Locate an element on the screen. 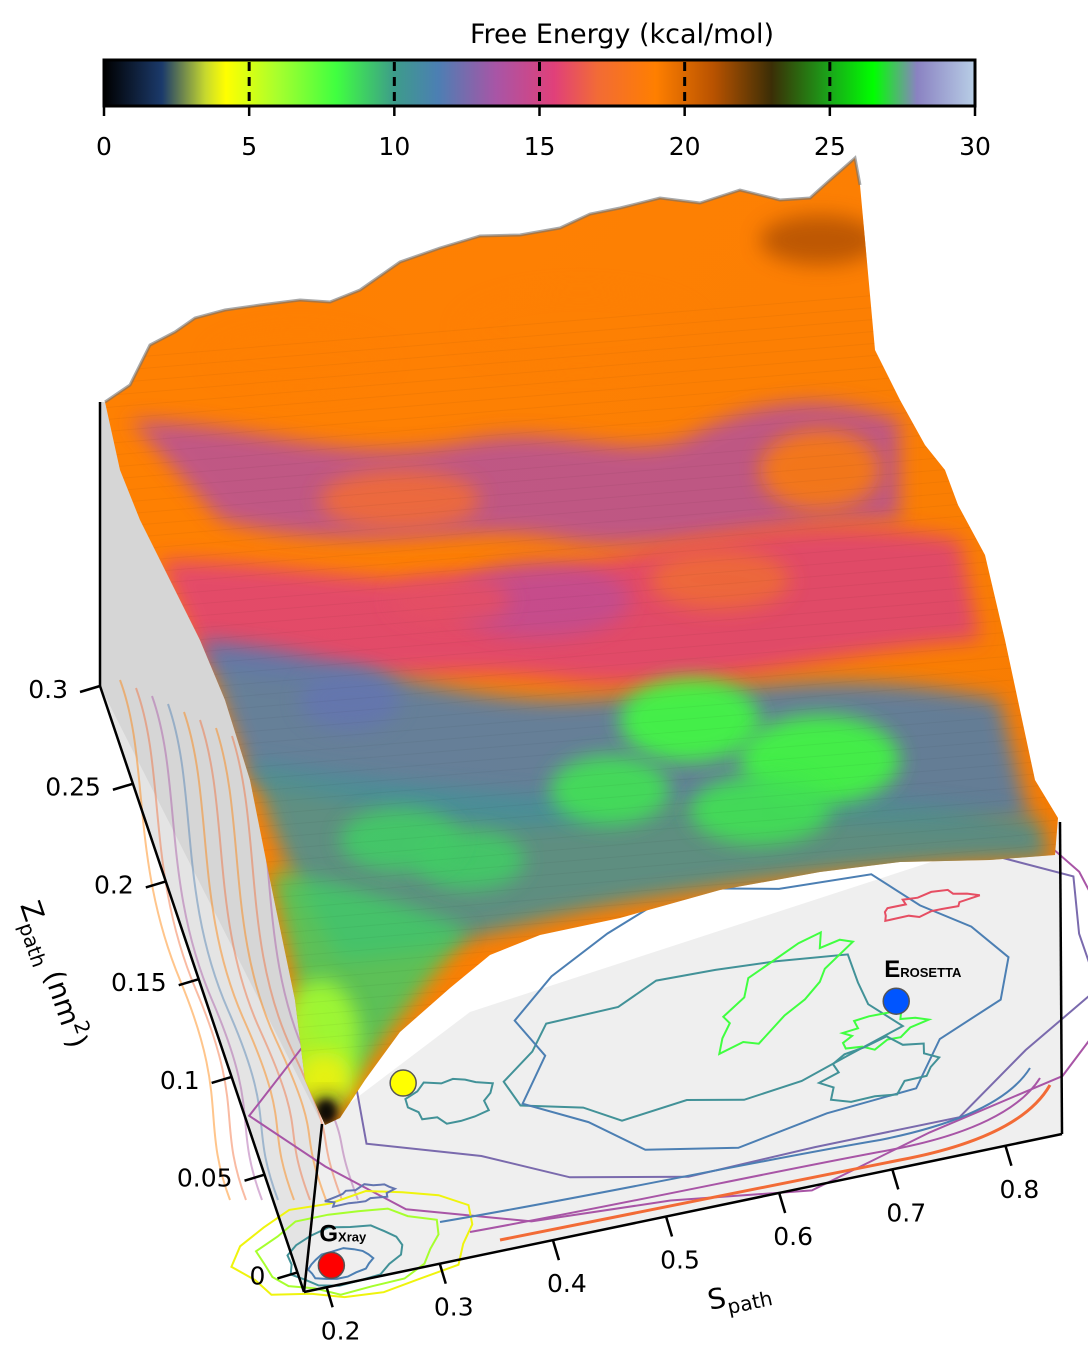  y-tick-label: 0.1 is located at coordinates (180, 1080).